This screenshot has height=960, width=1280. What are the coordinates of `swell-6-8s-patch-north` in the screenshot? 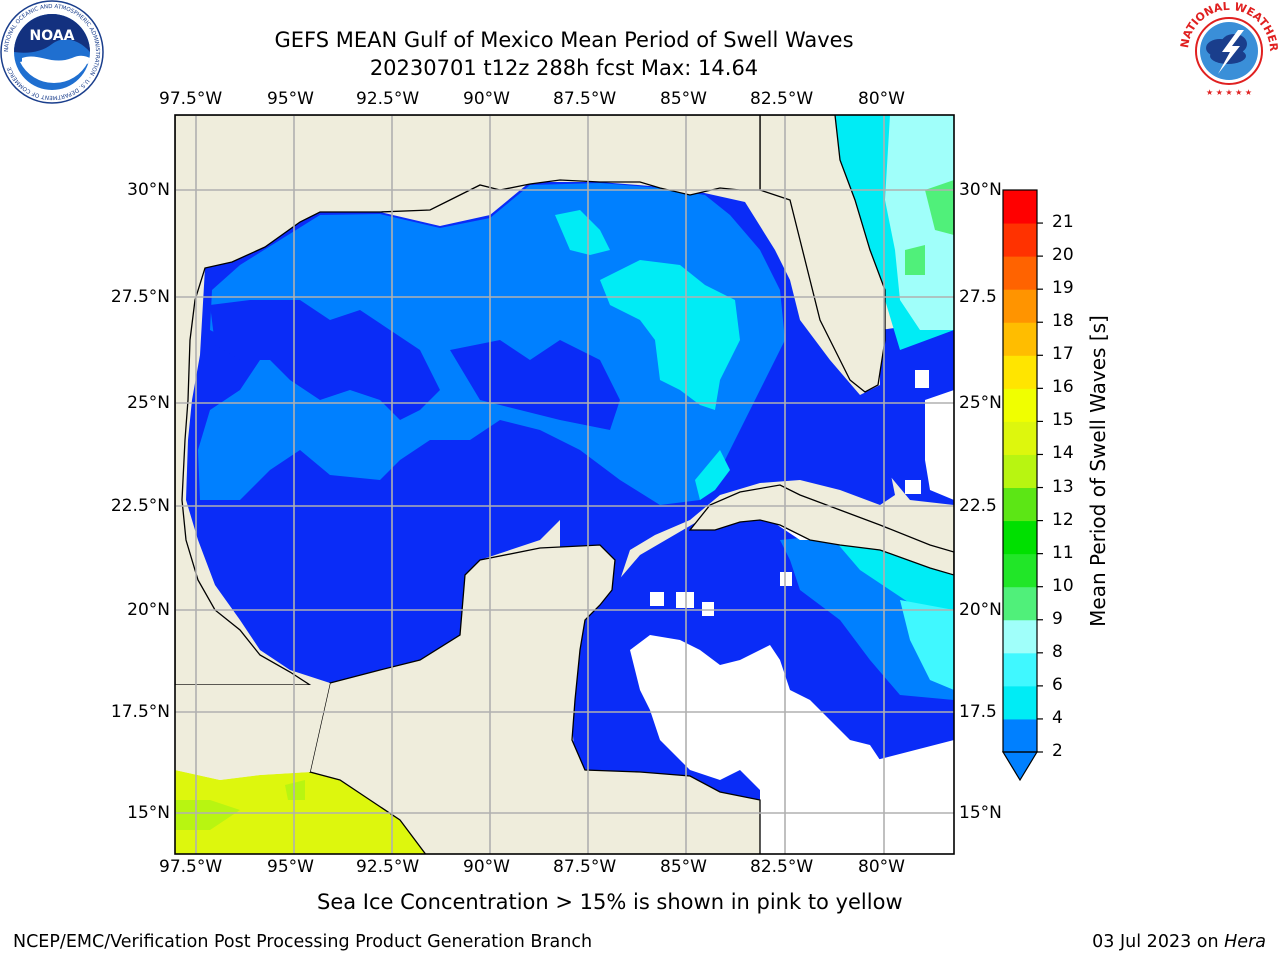 It's located at (582, 232).